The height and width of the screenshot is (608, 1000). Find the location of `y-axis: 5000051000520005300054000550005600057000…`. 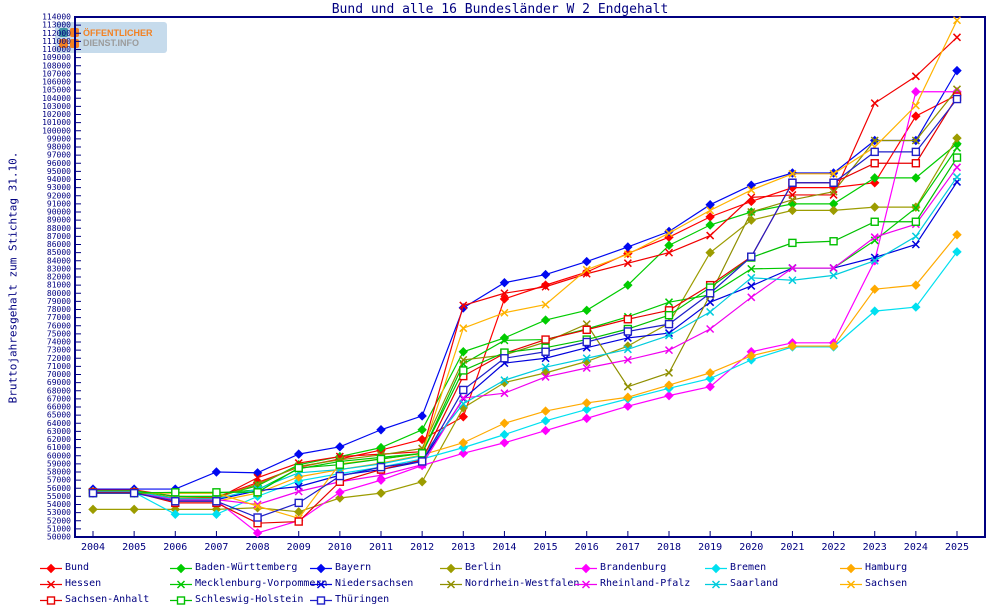

y-axis: 5000051000520005300054000550005600057000… is located at coordinates (61, 277).